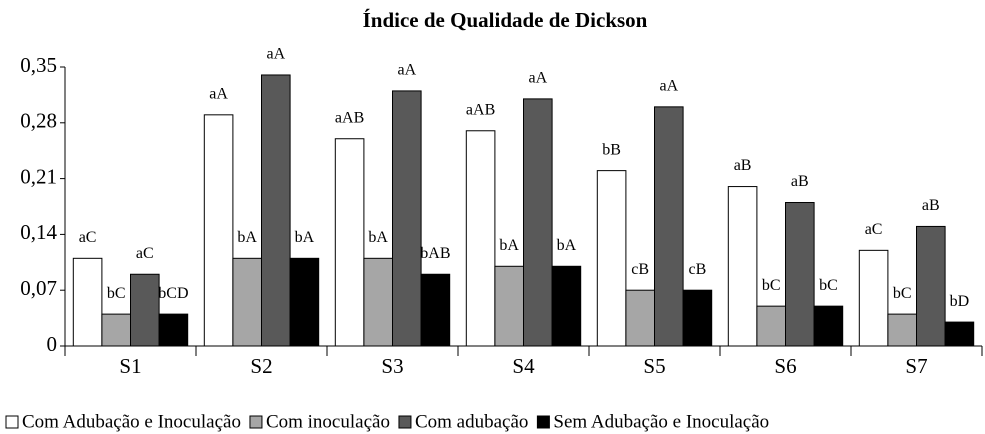  I want to click on data-label: bCD, so click(173, 293).